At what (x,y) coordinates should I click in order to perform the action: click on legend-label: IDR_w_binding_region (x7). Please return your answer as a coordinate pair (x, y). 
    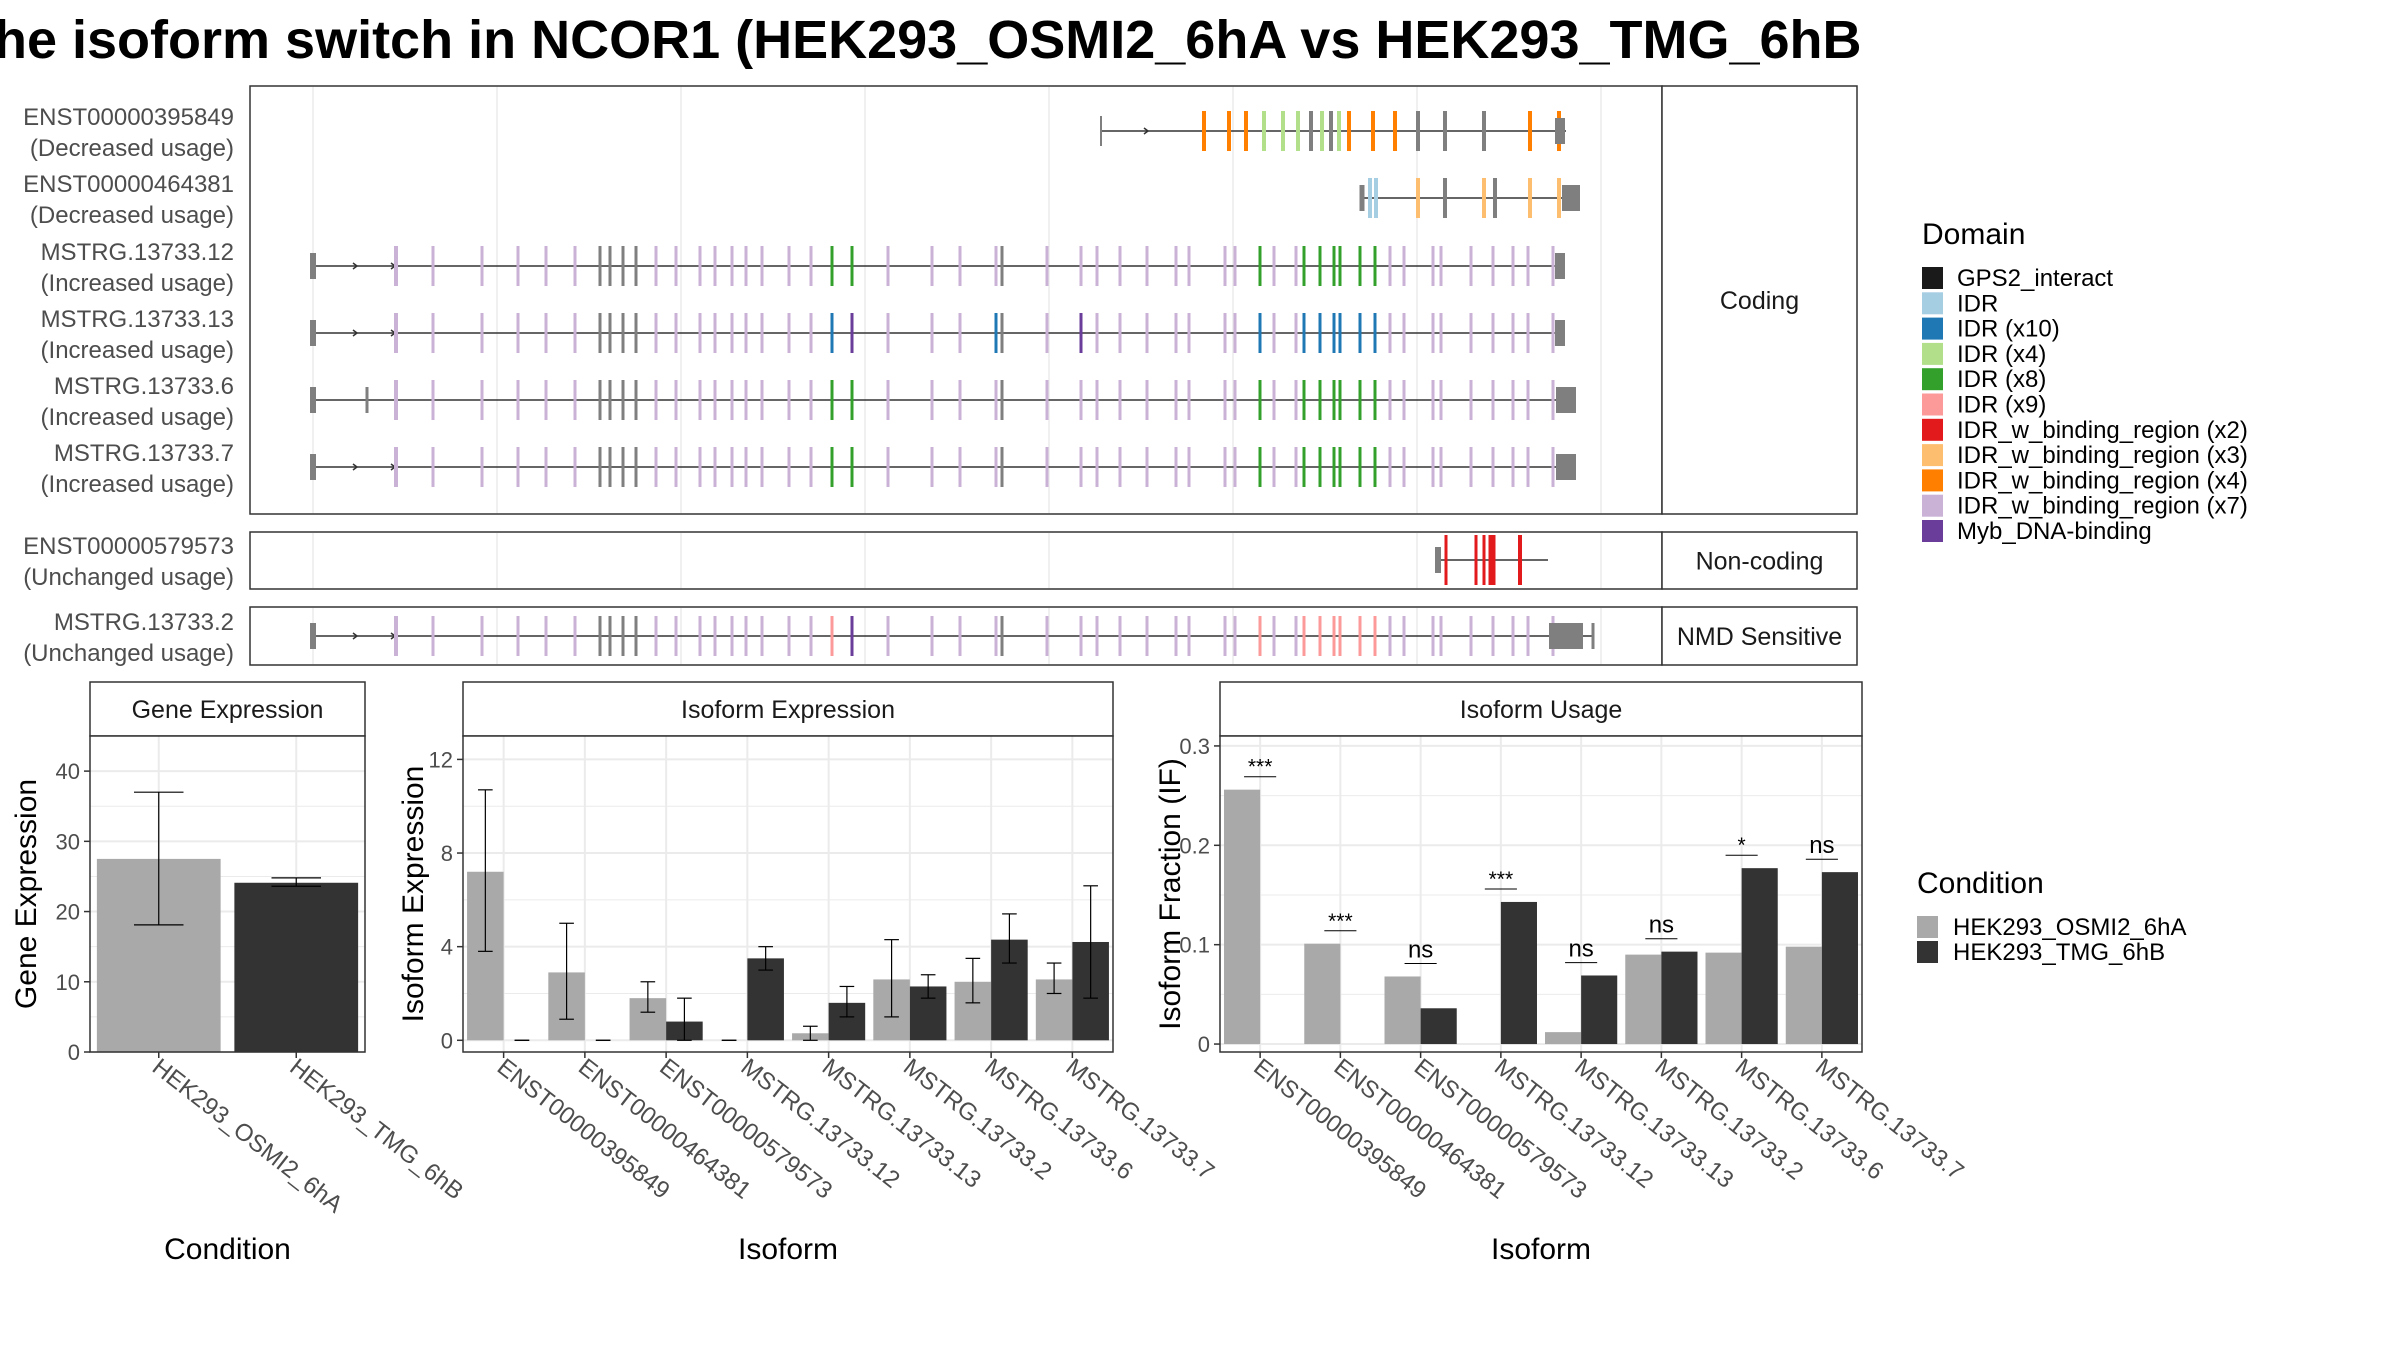
    Looking at the image, I should click on (2102, 506).